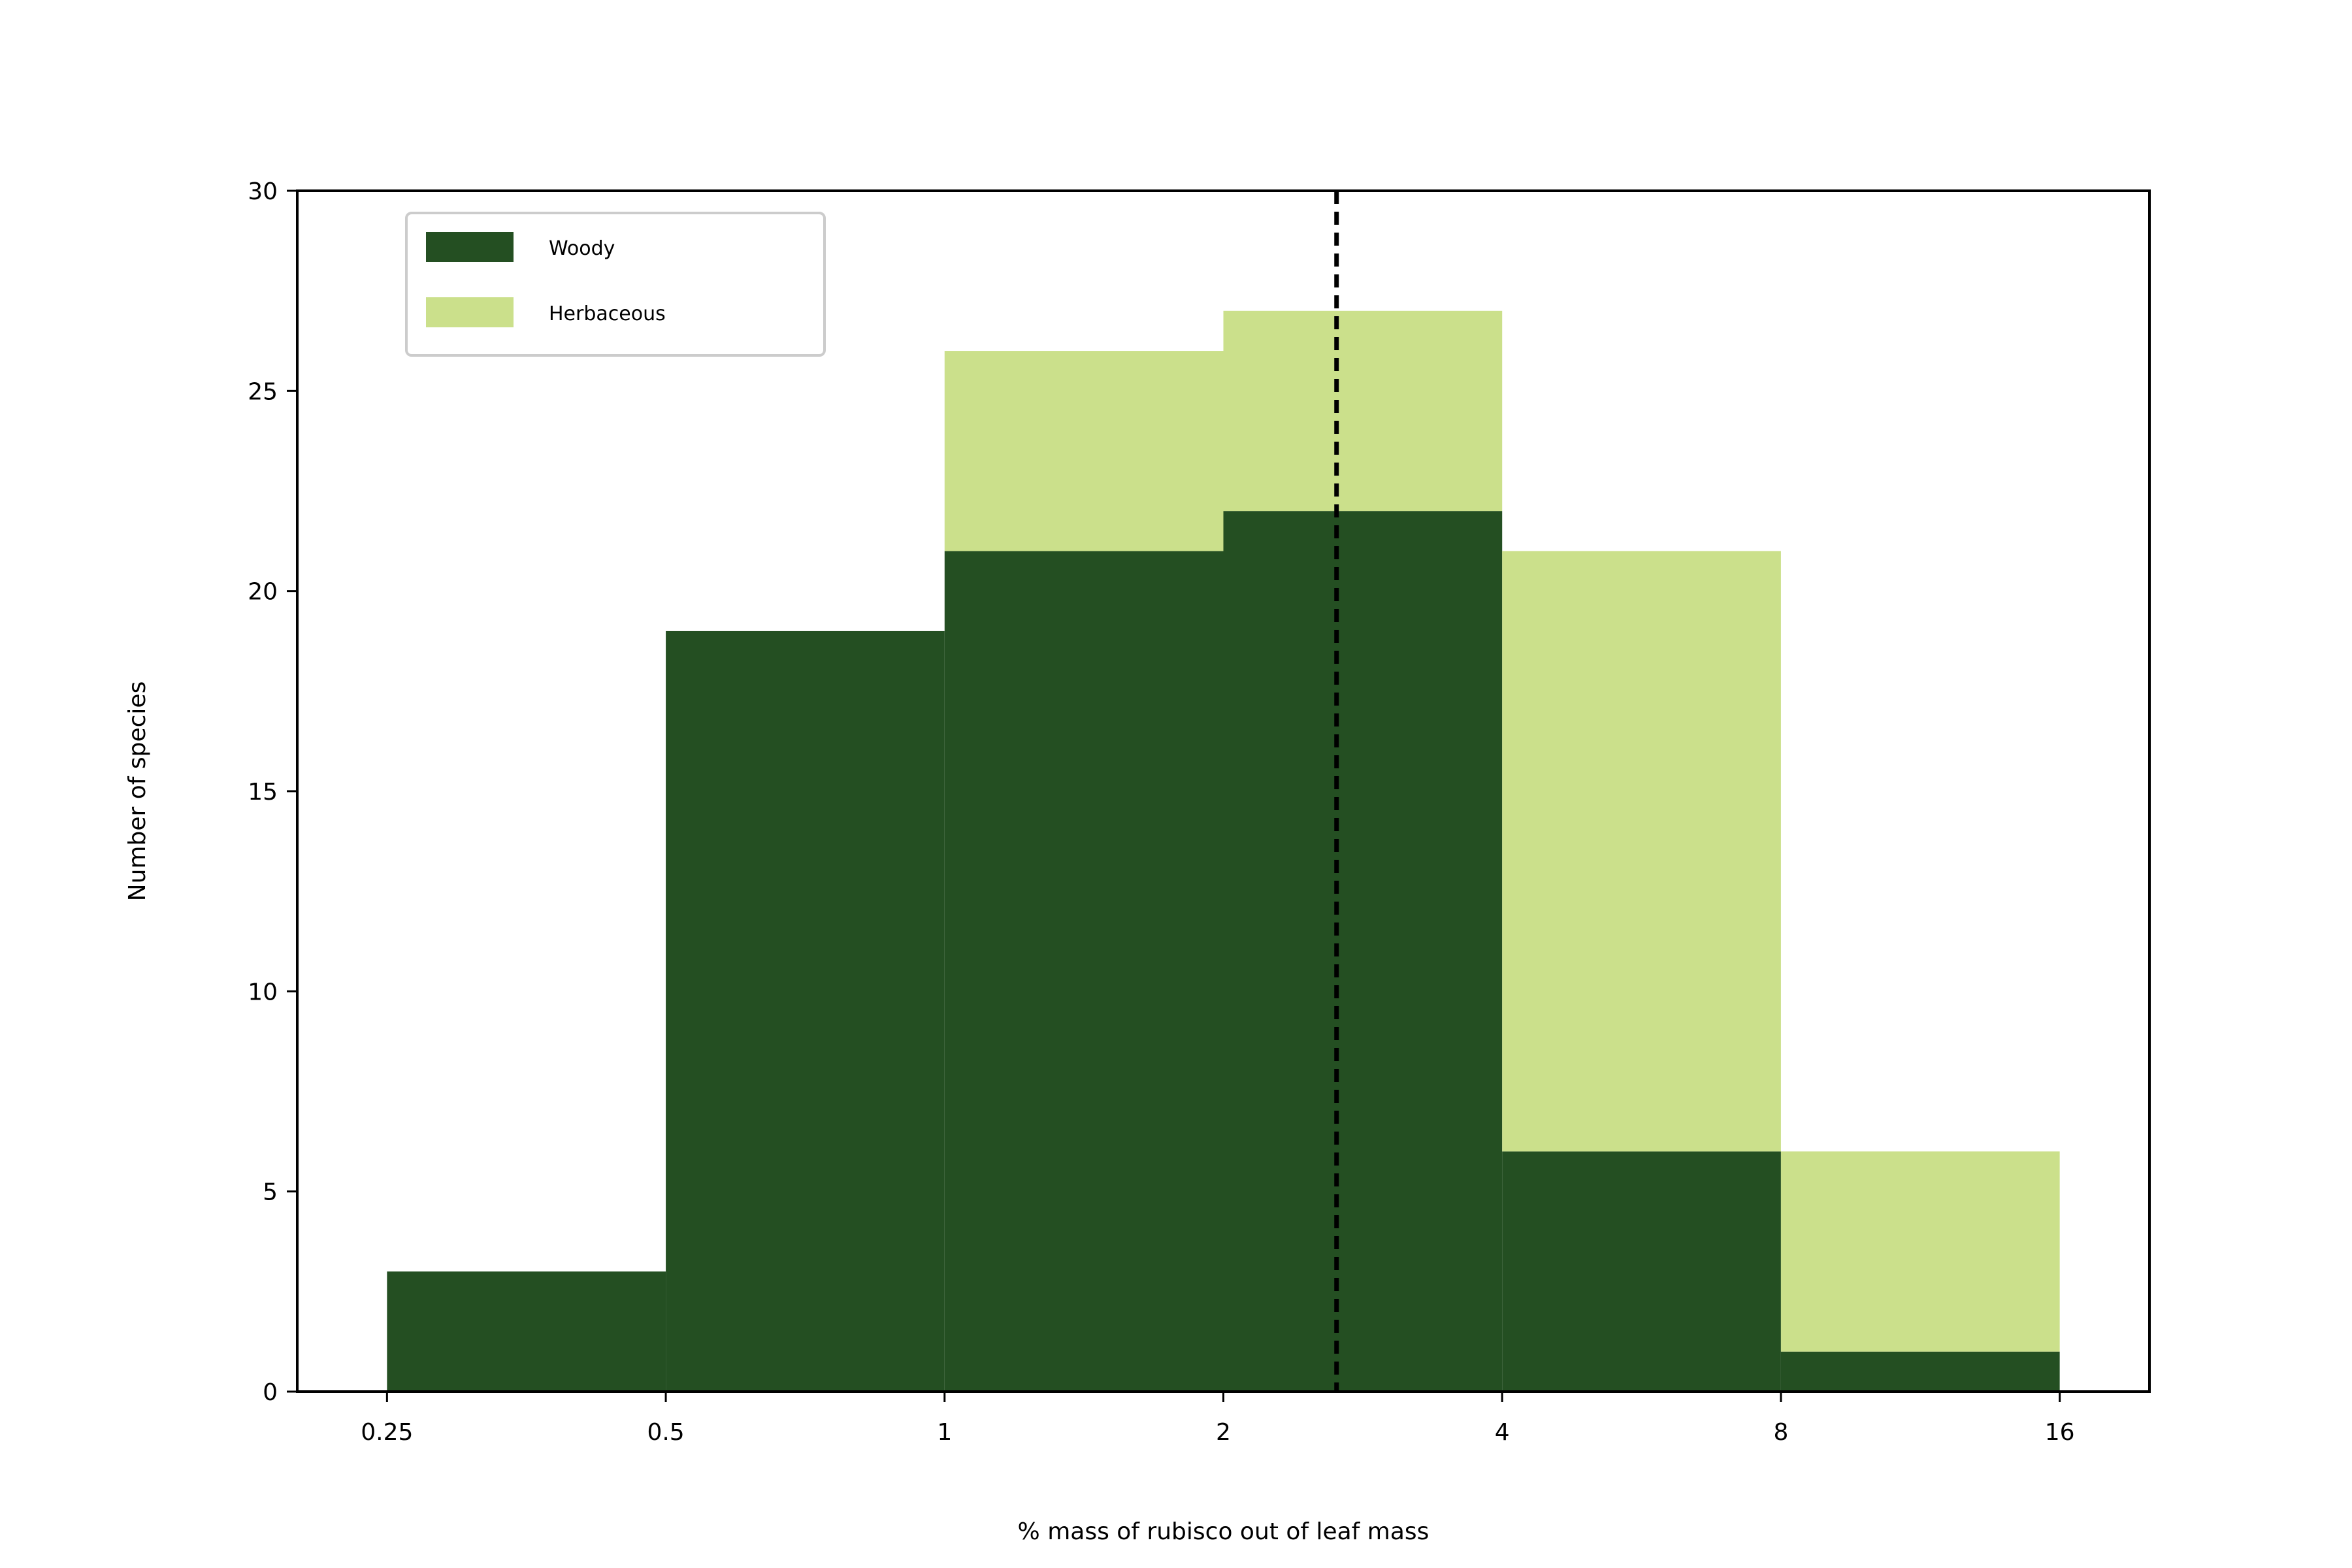 The image size is (2352, 1568). What do you see at coordinates (270, 1192) in the screenshot?
I see `y-tick-label: 5` at bounding box center [270, 1192].